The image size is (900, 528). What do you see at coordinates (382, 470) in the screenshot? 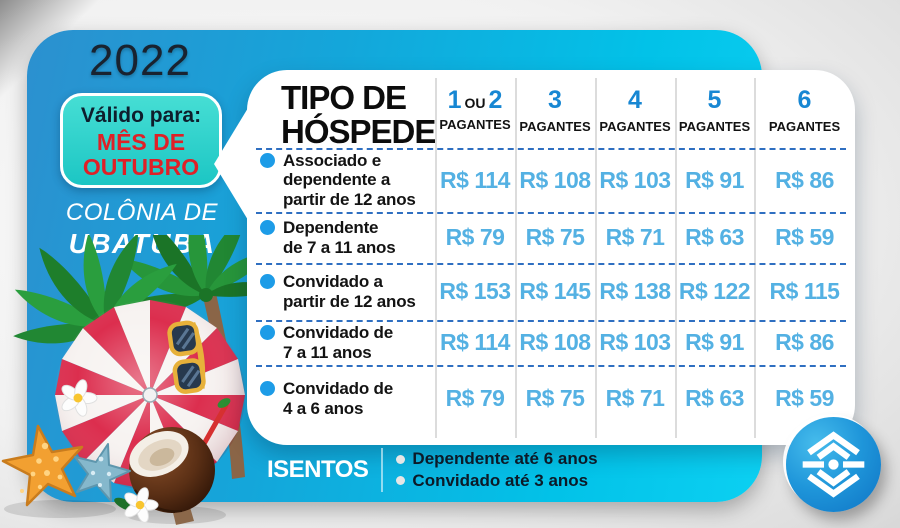
I see `exemptions-divider` at bounding box center [382, 470].